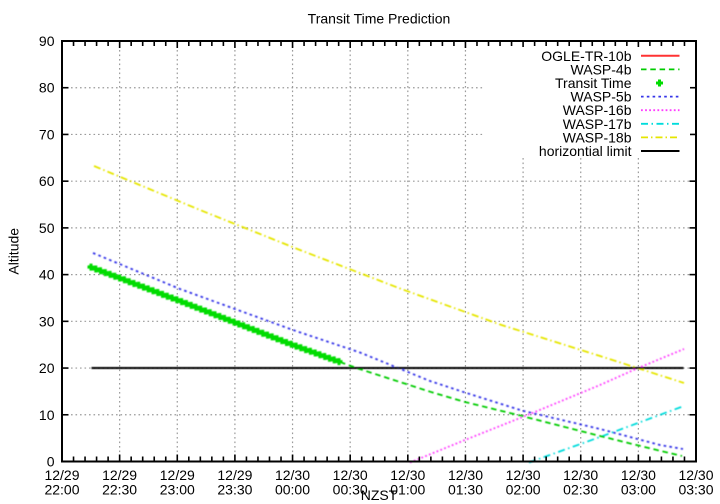  What do you see at coordinates (47, 181) in the screenshot?
I see `svg-text: 60` at bounding box center [47, 181].